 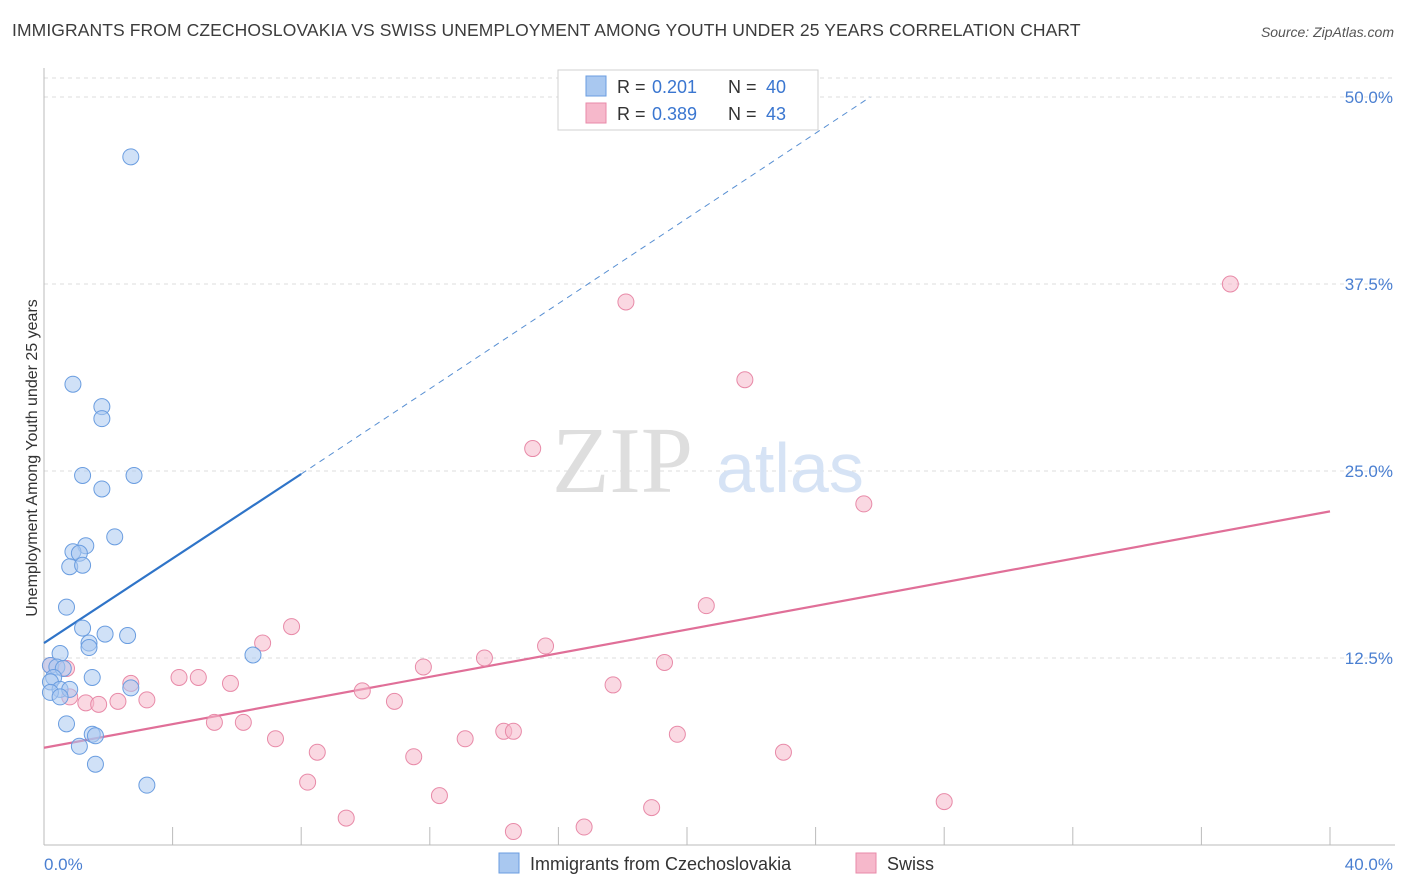 What do you see at coordinates (708, 461) in the screenshot?
I see `watermark: ZIP atlas` at bounding box center [708, 461].